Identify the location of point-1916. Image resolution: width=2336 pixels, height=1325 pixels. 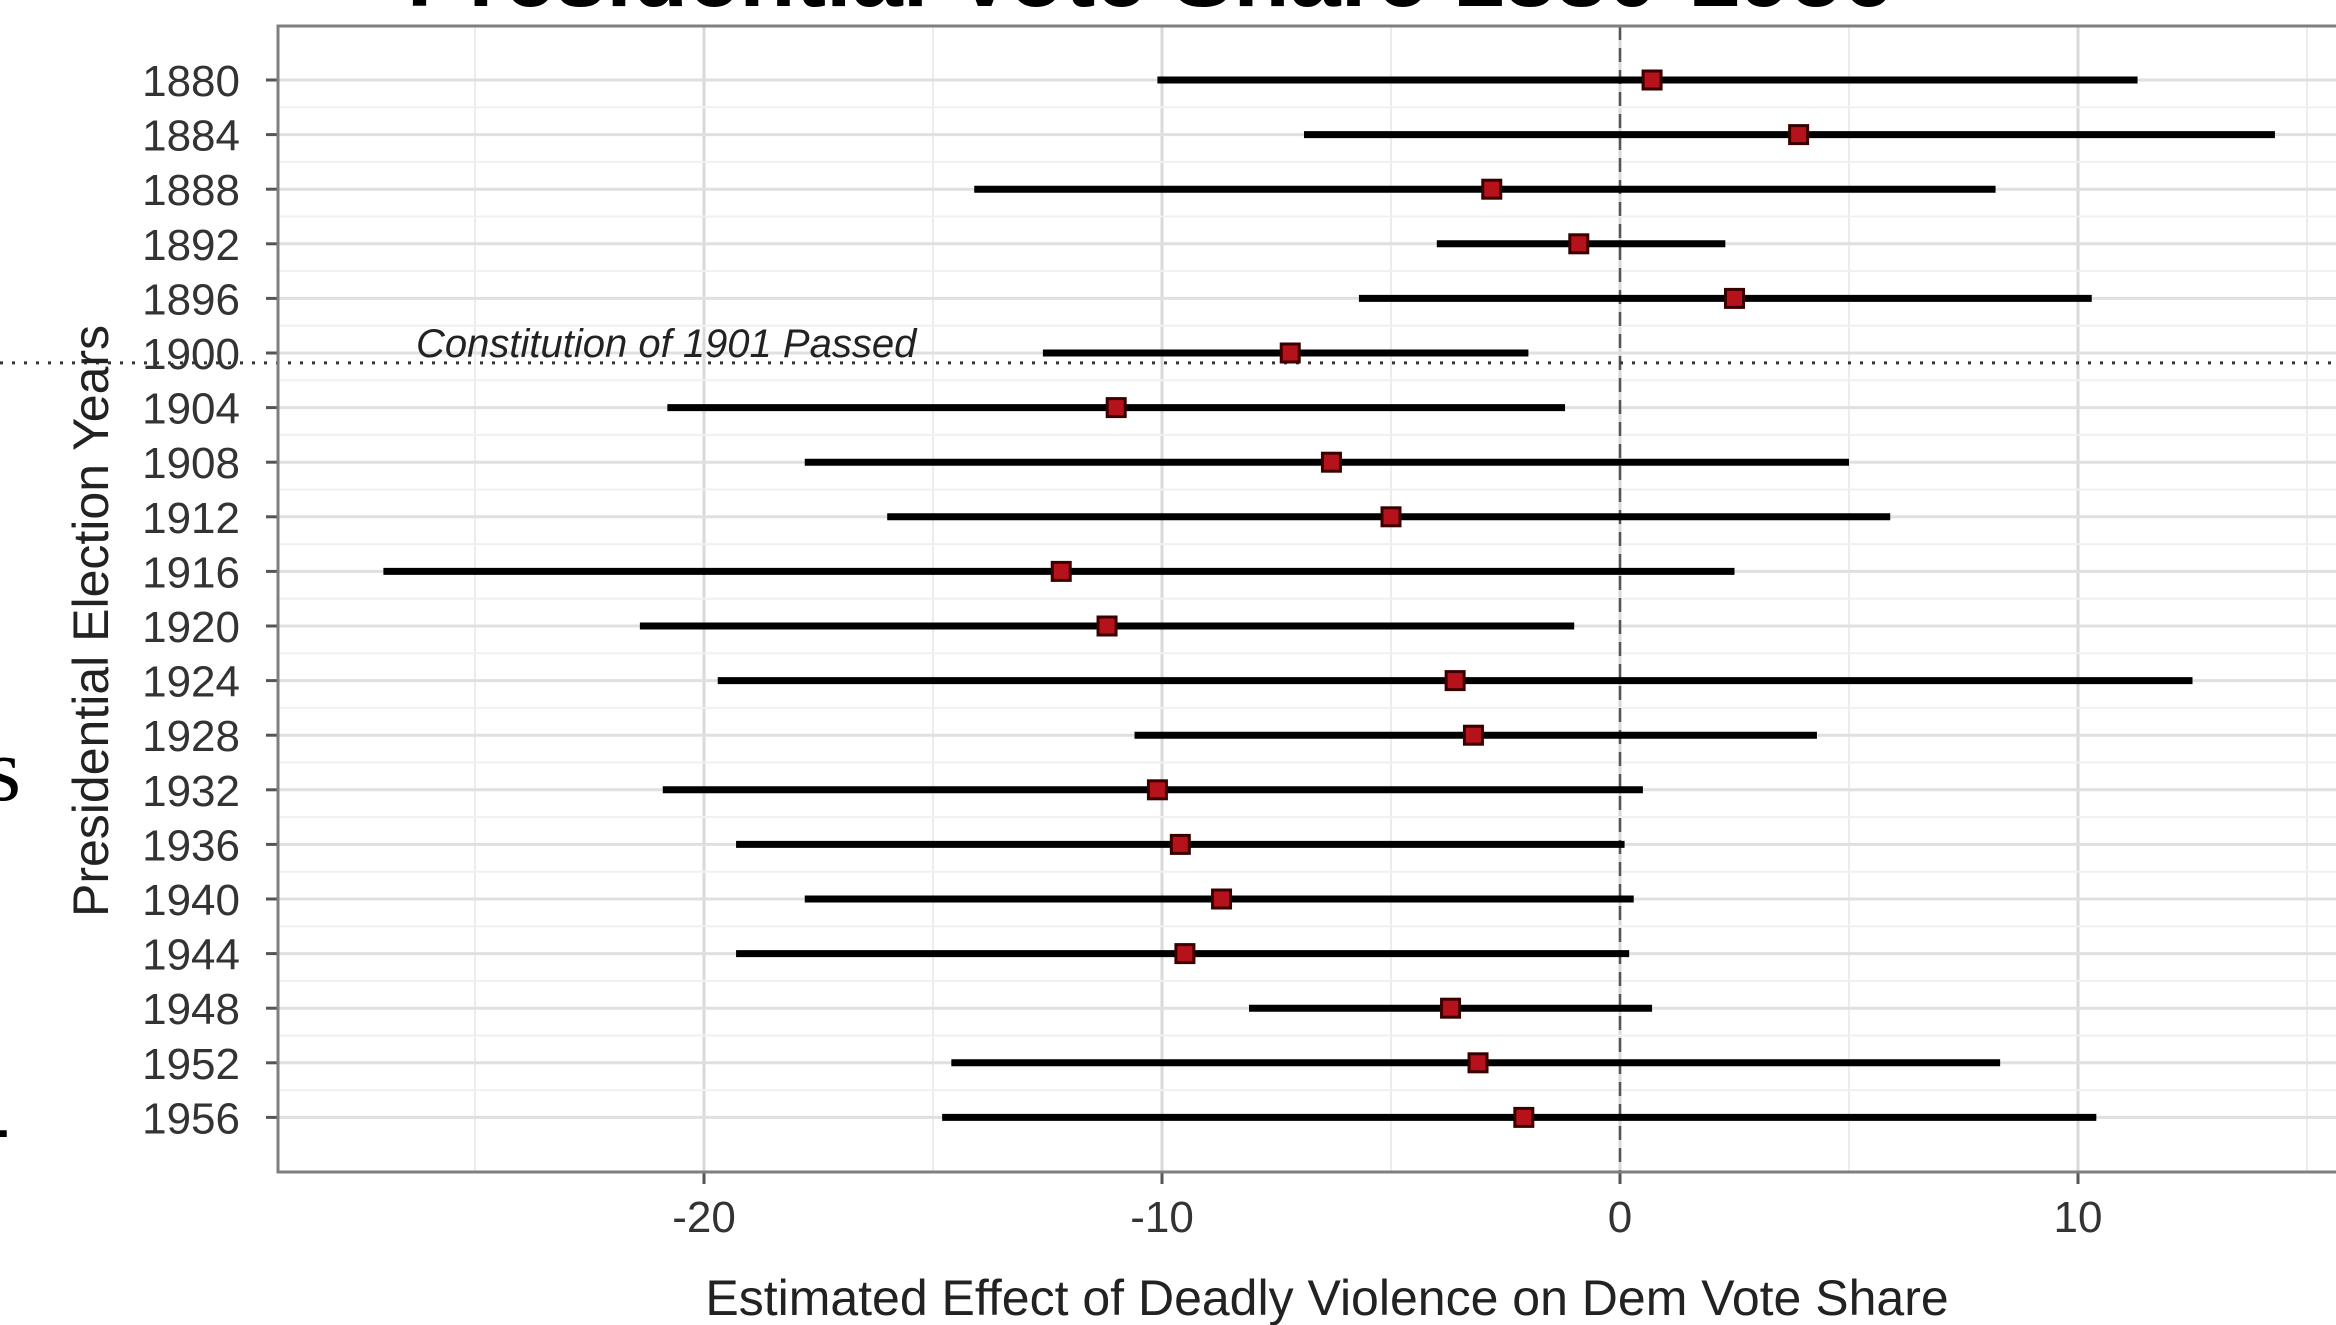
(1061, 571).